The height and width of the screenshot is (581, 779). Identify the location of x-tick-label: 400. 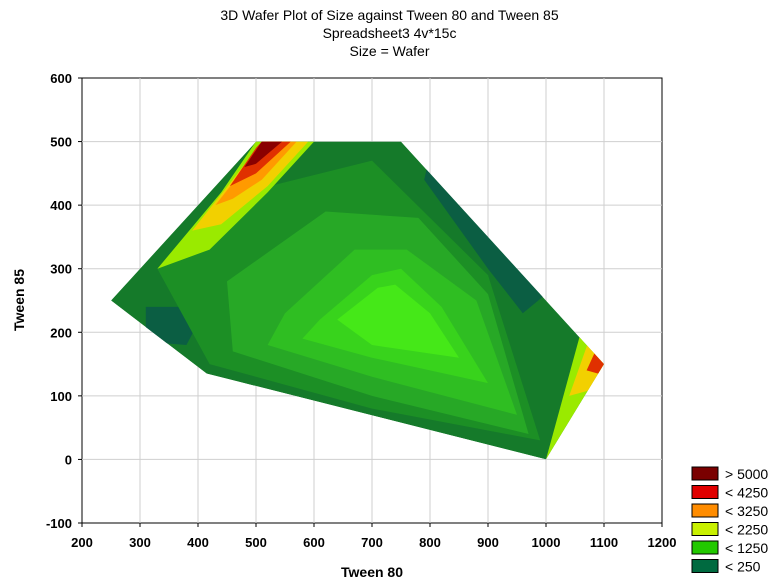
(198, 542).